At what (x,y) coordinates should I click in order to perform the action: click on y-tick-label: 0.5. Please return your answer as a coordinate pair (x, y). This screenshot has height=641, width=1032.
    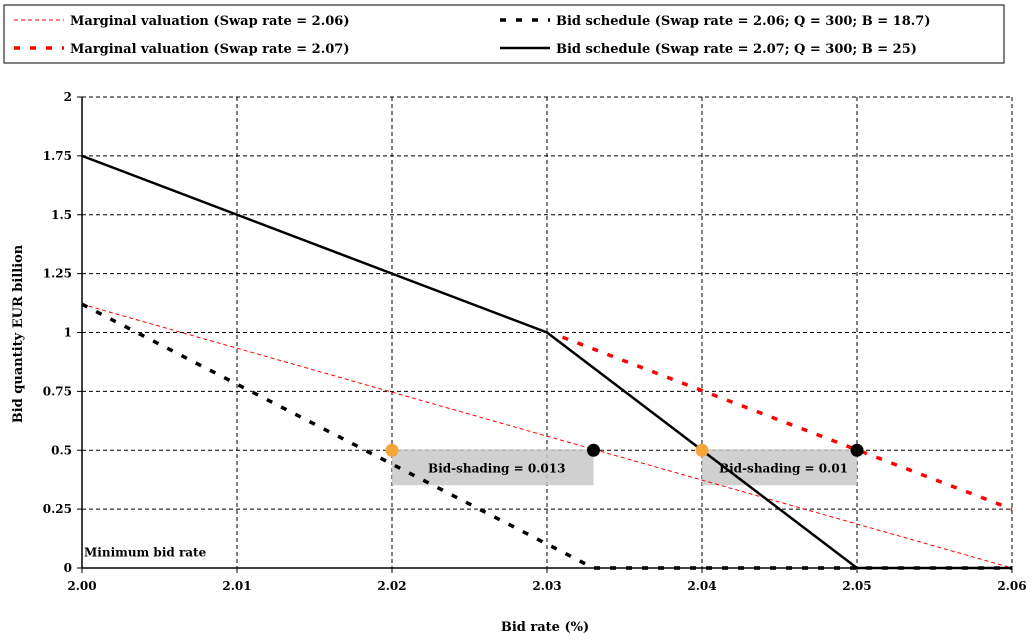
    Looking at the image, I should click on (61, 450).